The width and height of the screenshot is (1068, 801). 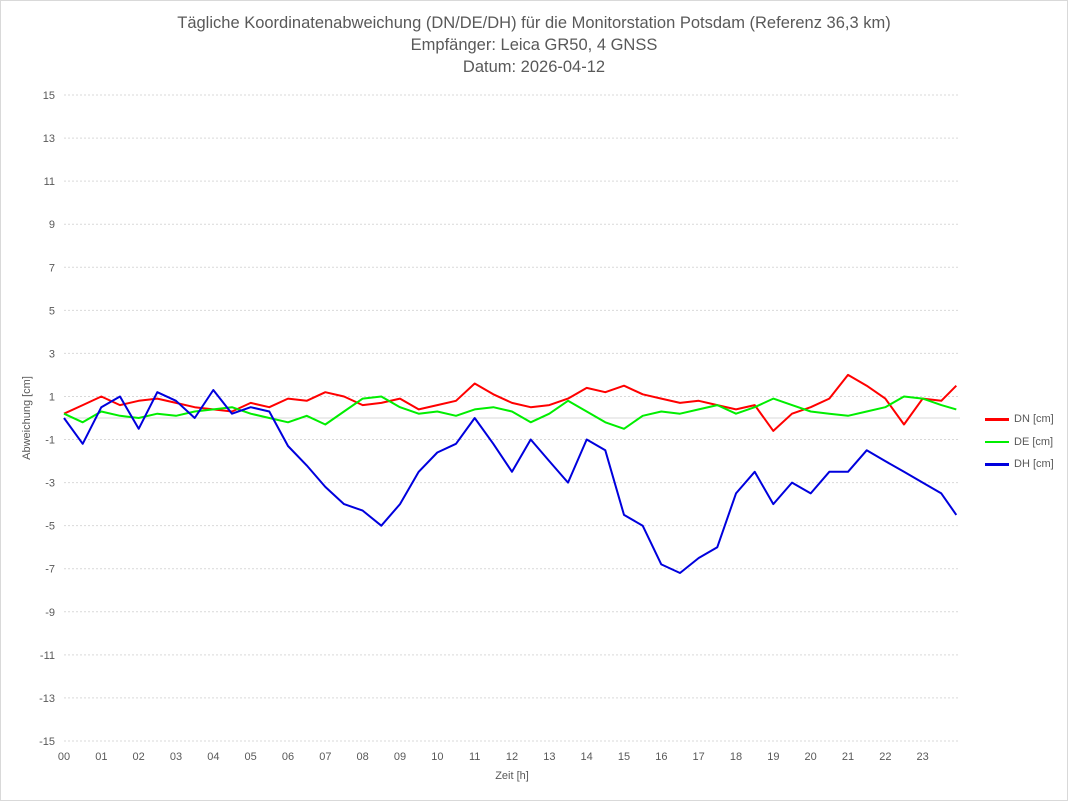 What do you see at coordinates (52, 354) in the screenshot?
I see `y-tick-label: 3` at bounding box center [52, 354].